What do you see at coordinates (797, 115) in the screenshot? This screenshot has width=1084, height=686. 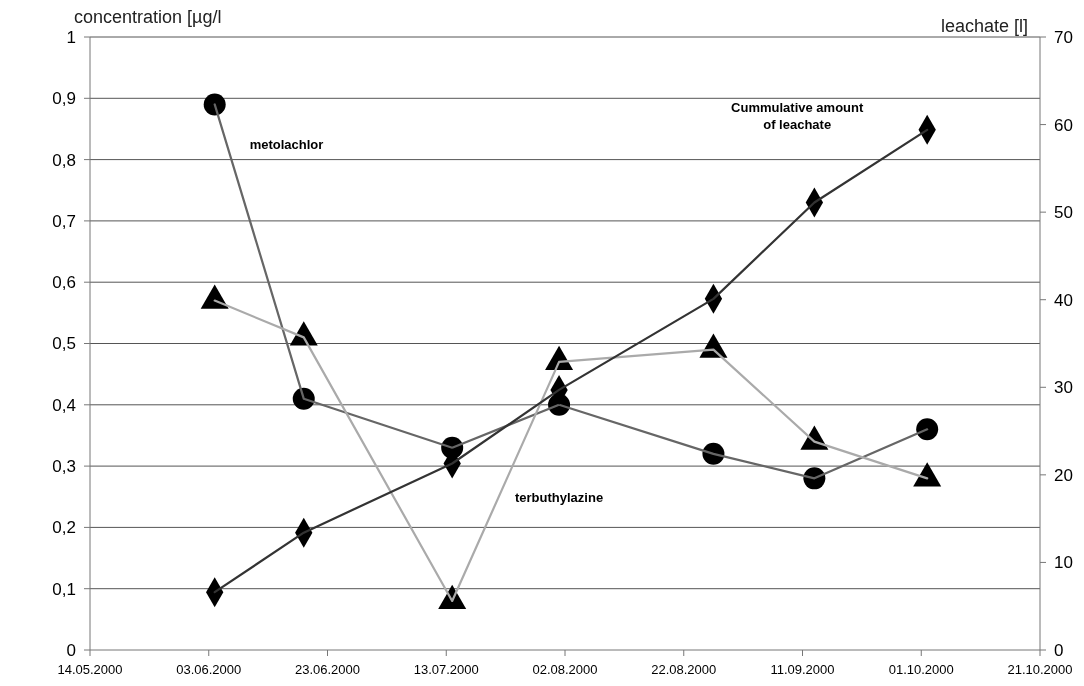 I see `text: Cummulative amount of leachate` at bounding box center [797, 115].